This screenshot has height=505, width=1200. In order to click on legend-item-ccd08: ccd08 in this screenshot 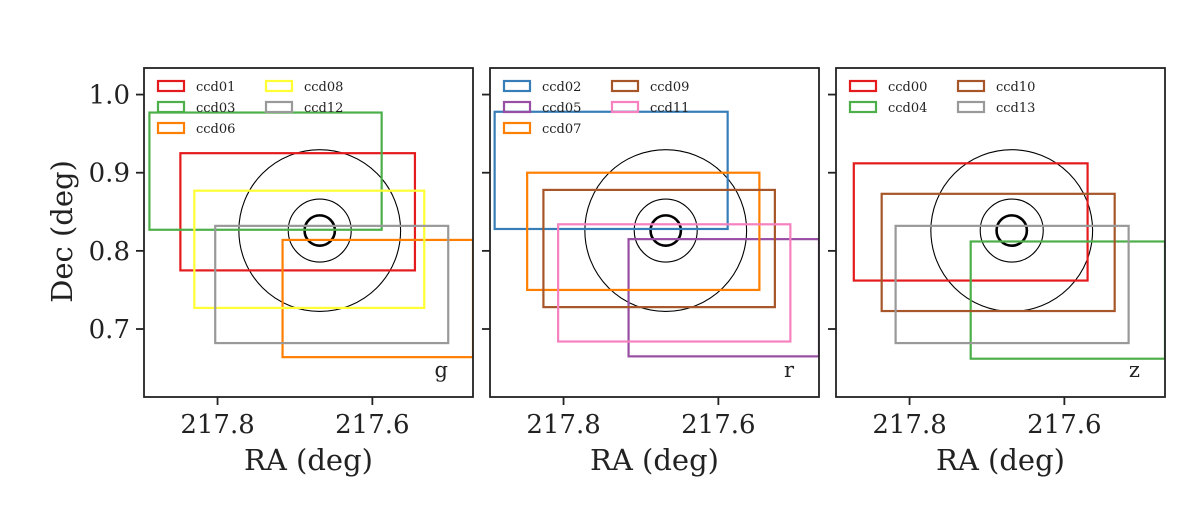, I will do `click(303, 87)`.